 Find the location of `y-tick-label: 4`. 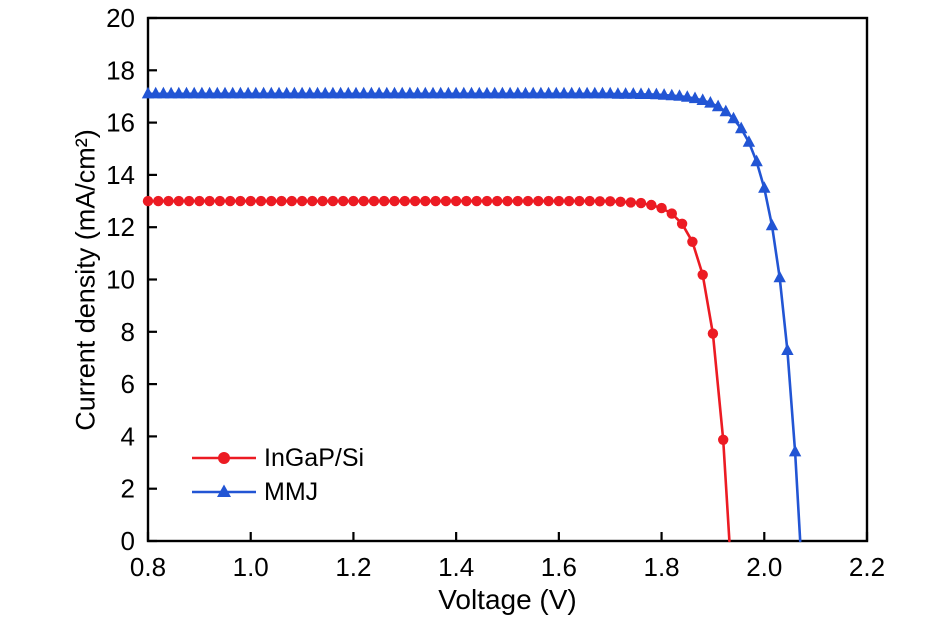

y-tick-label: 4 is located at coordinates (128, 436).